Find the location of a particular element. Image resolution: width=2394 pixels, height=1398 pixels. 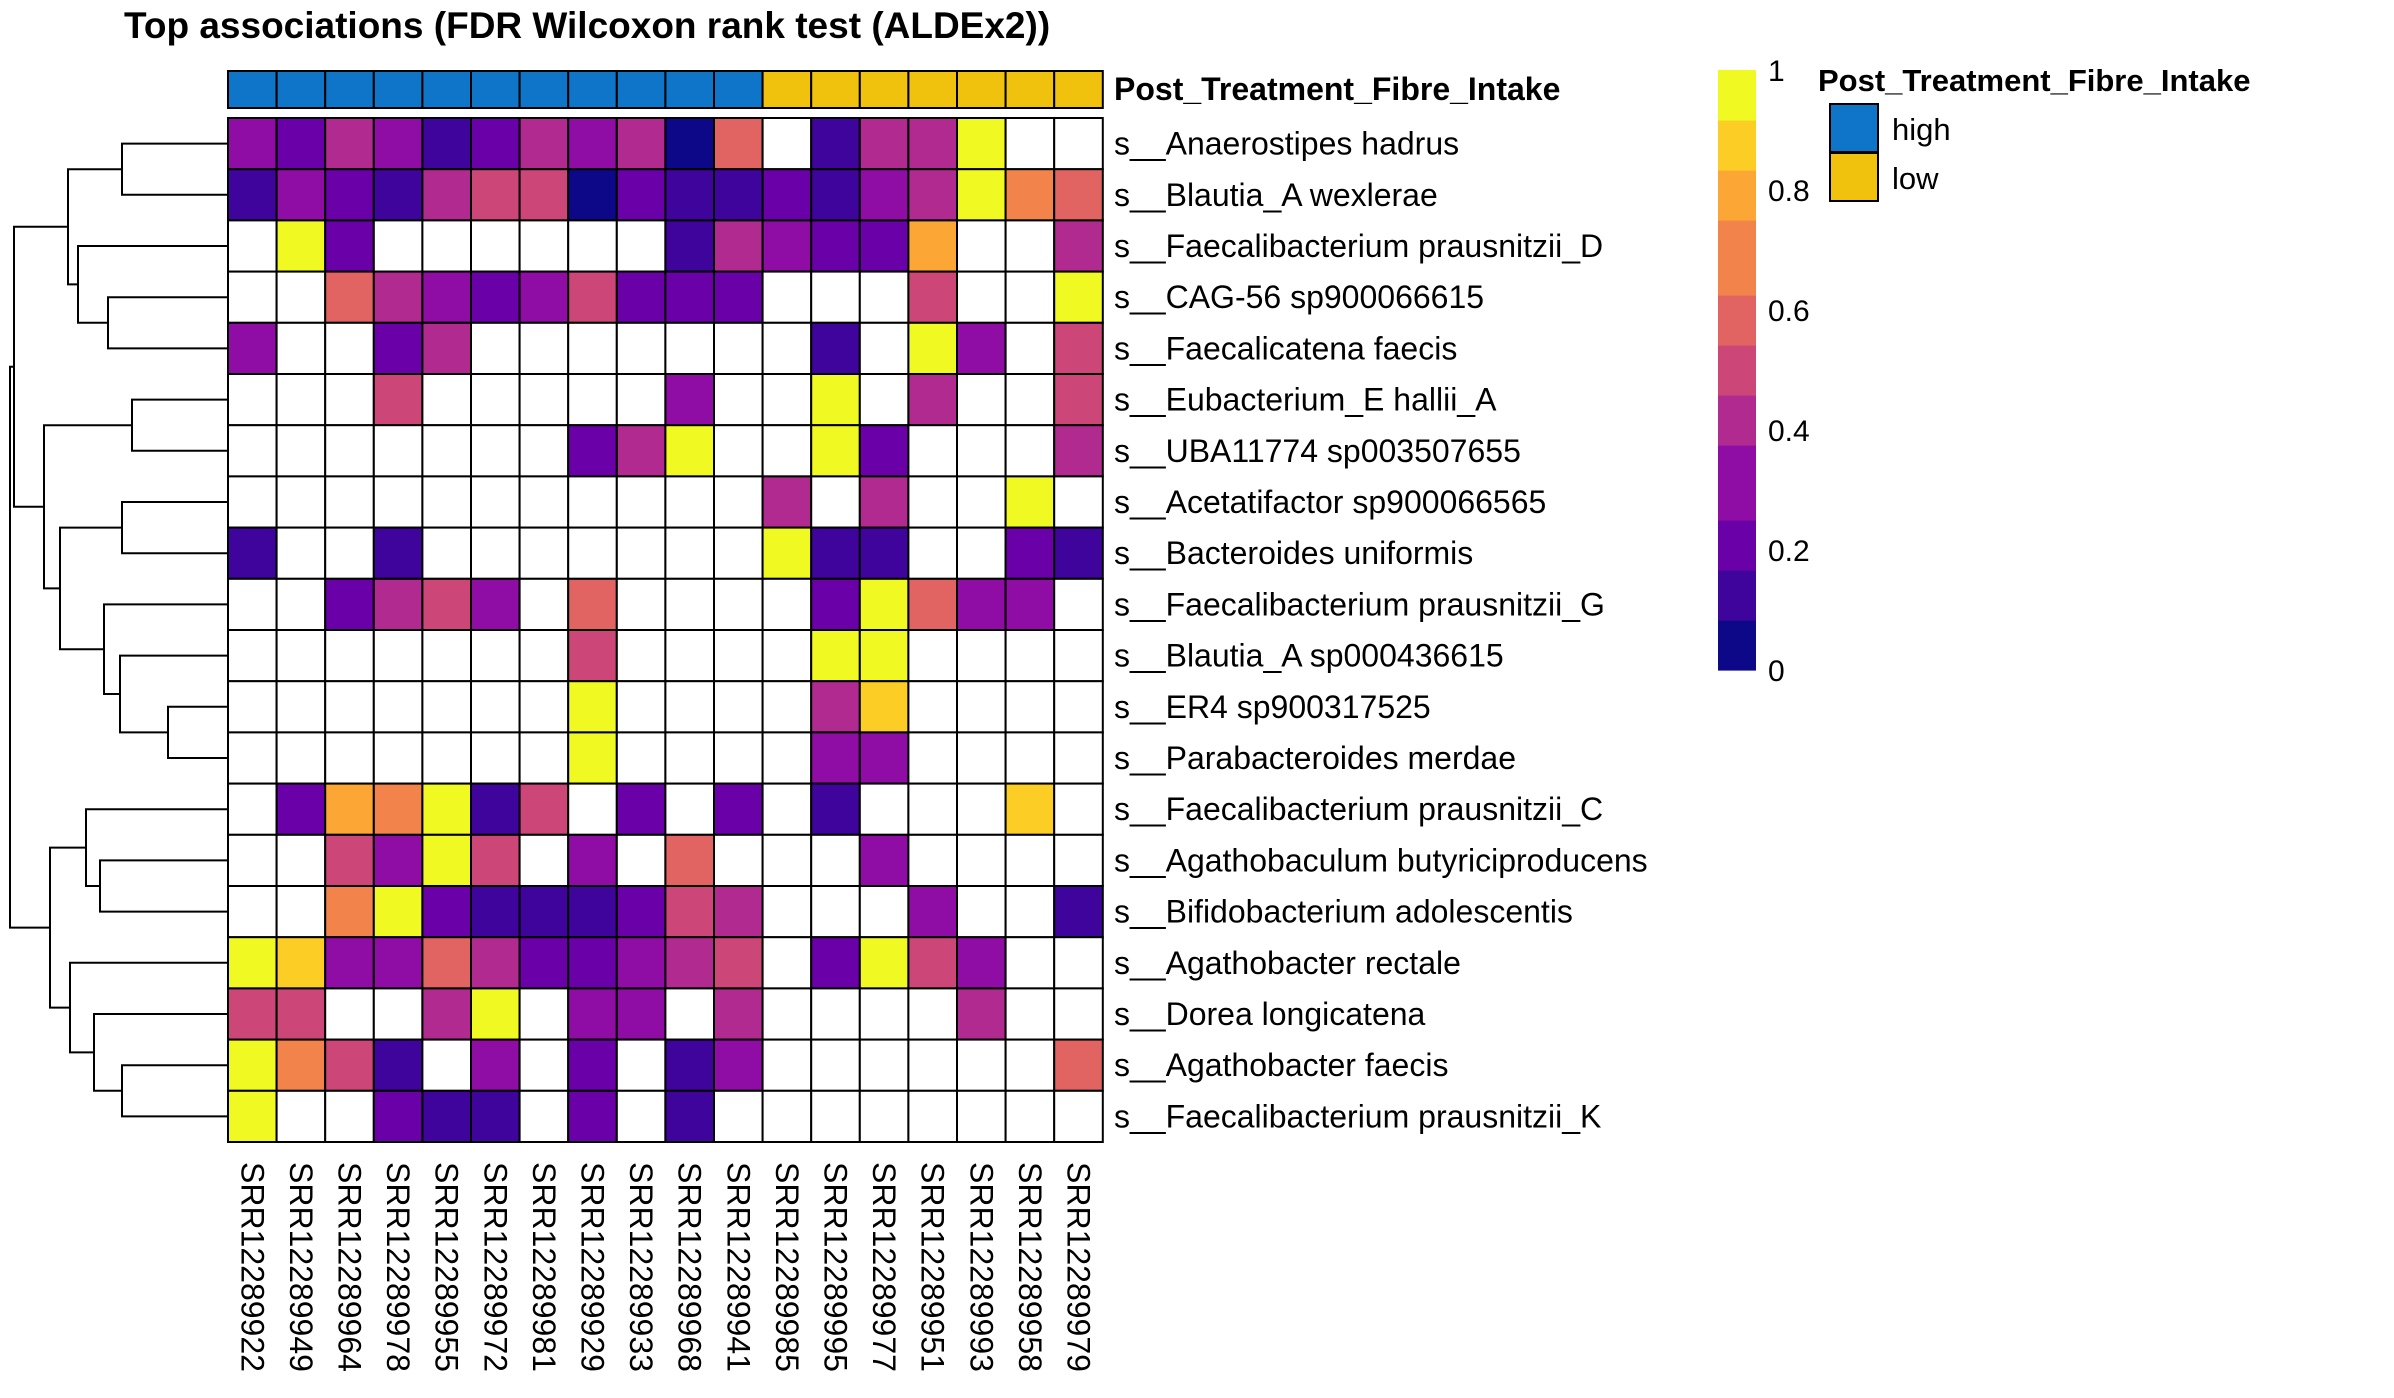

row-label: s__Acetatifactor sp900066565 is located at coordinates (1330, 502).